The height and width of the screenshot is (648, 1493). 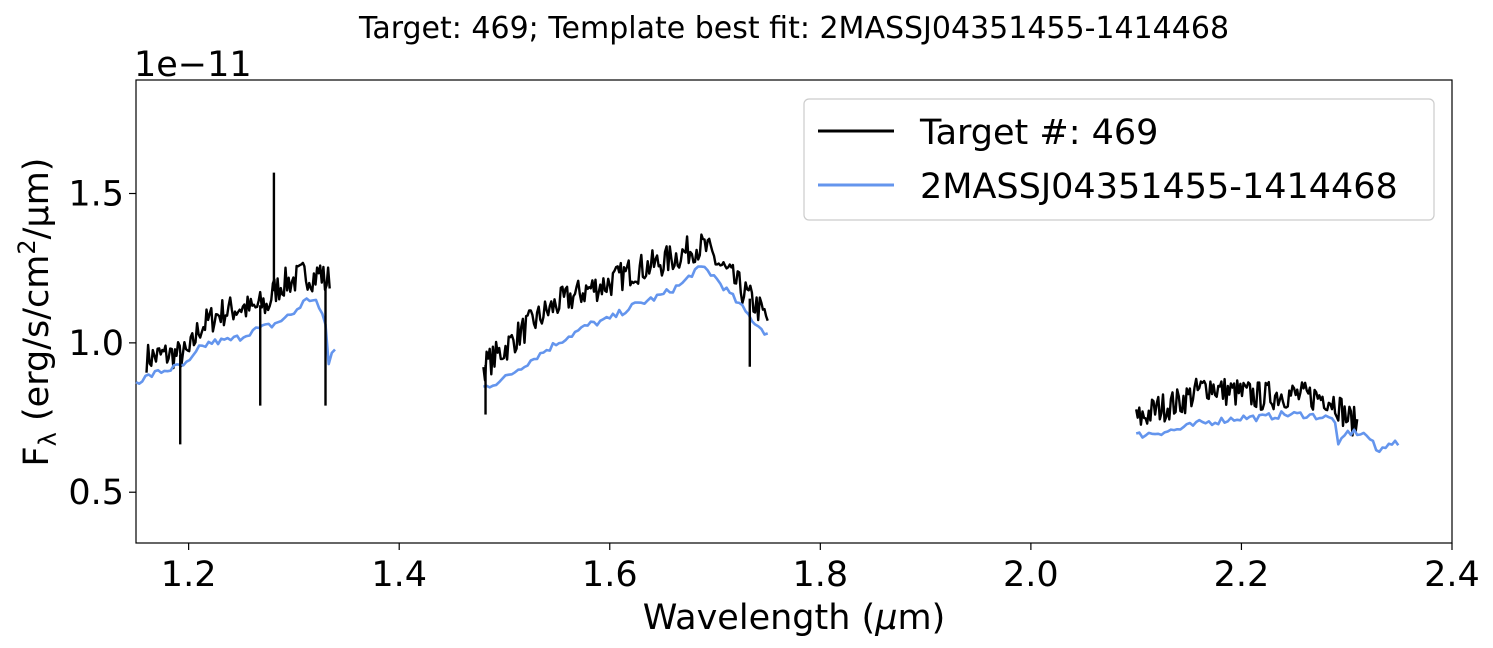 I want to click on y-offset-text: 1e−11, so click(x=193, y=65).